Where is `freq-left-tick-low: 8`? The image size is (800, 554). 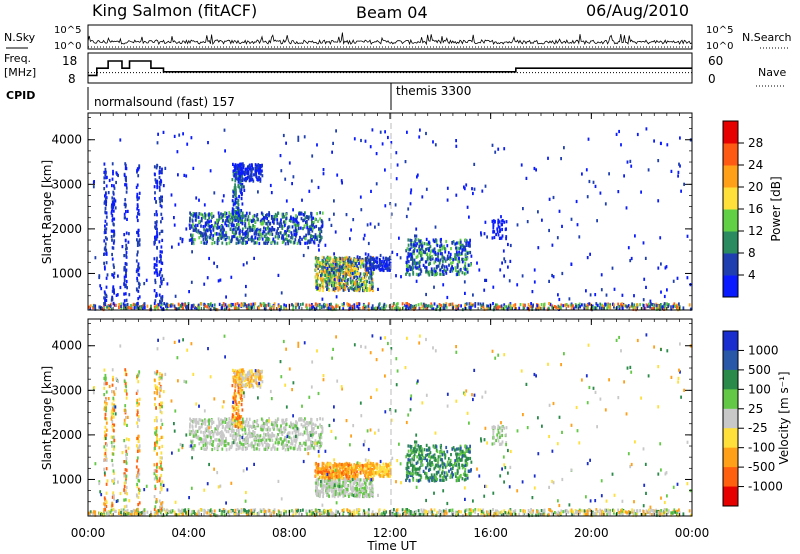 freq-left-tick-low: 8 is located at coordinates (72, 79).